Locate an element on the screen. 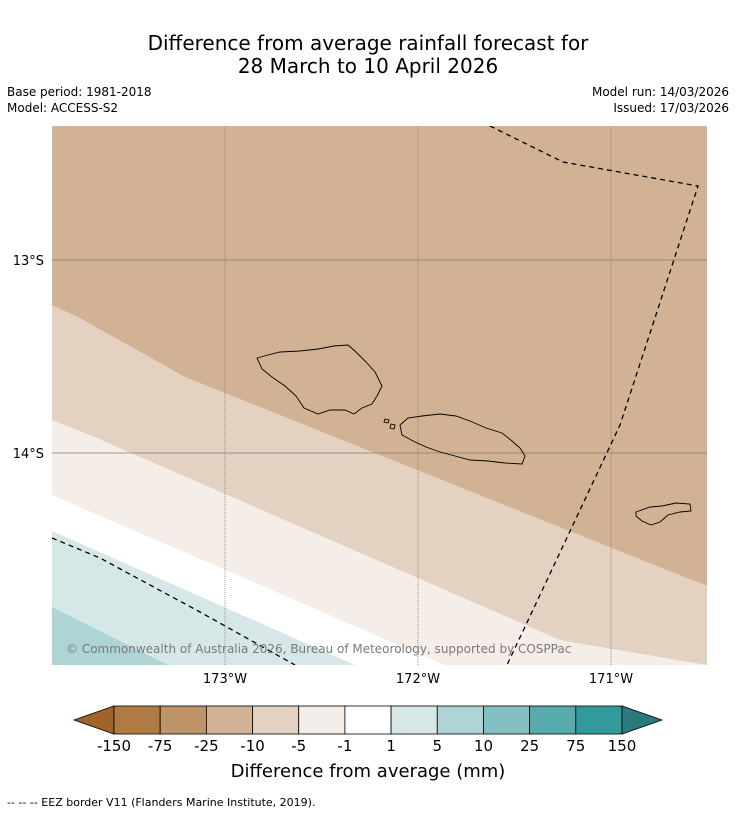  issued-date: Issued: 17/03/2026 is located at coordinates (671, 108).